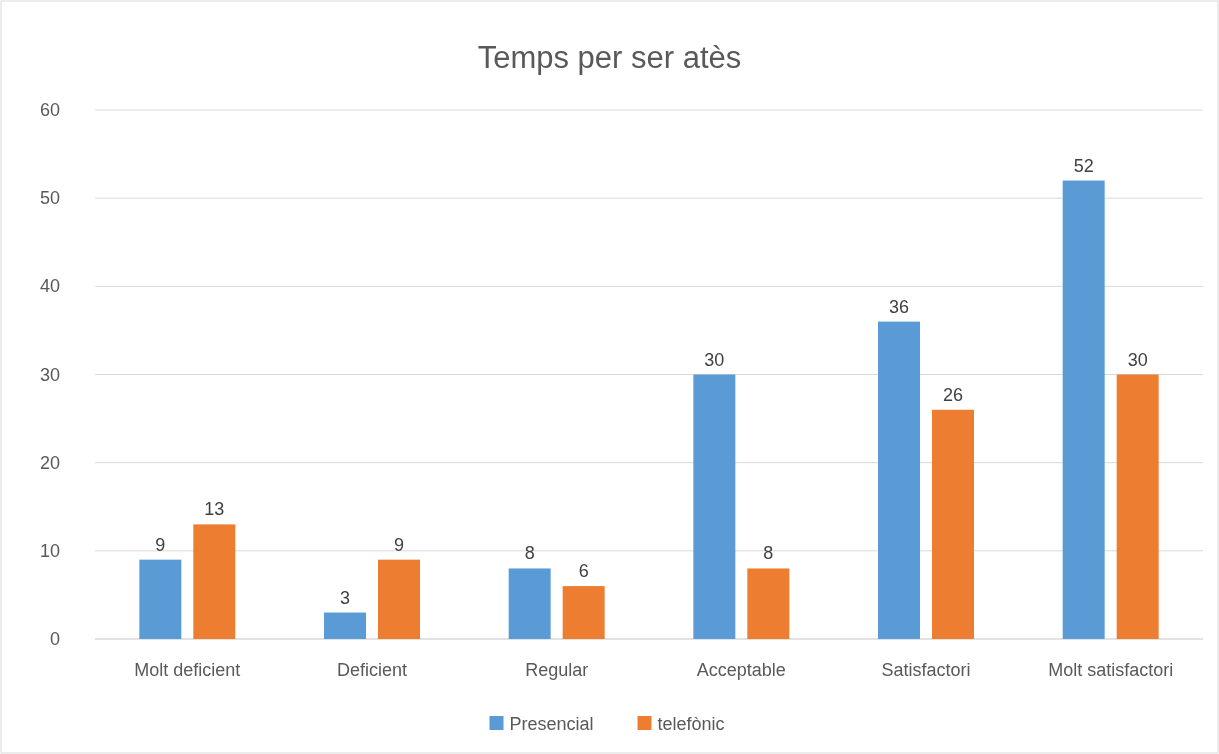  I want to click on y-tick-label: 30, so click(49, 374).